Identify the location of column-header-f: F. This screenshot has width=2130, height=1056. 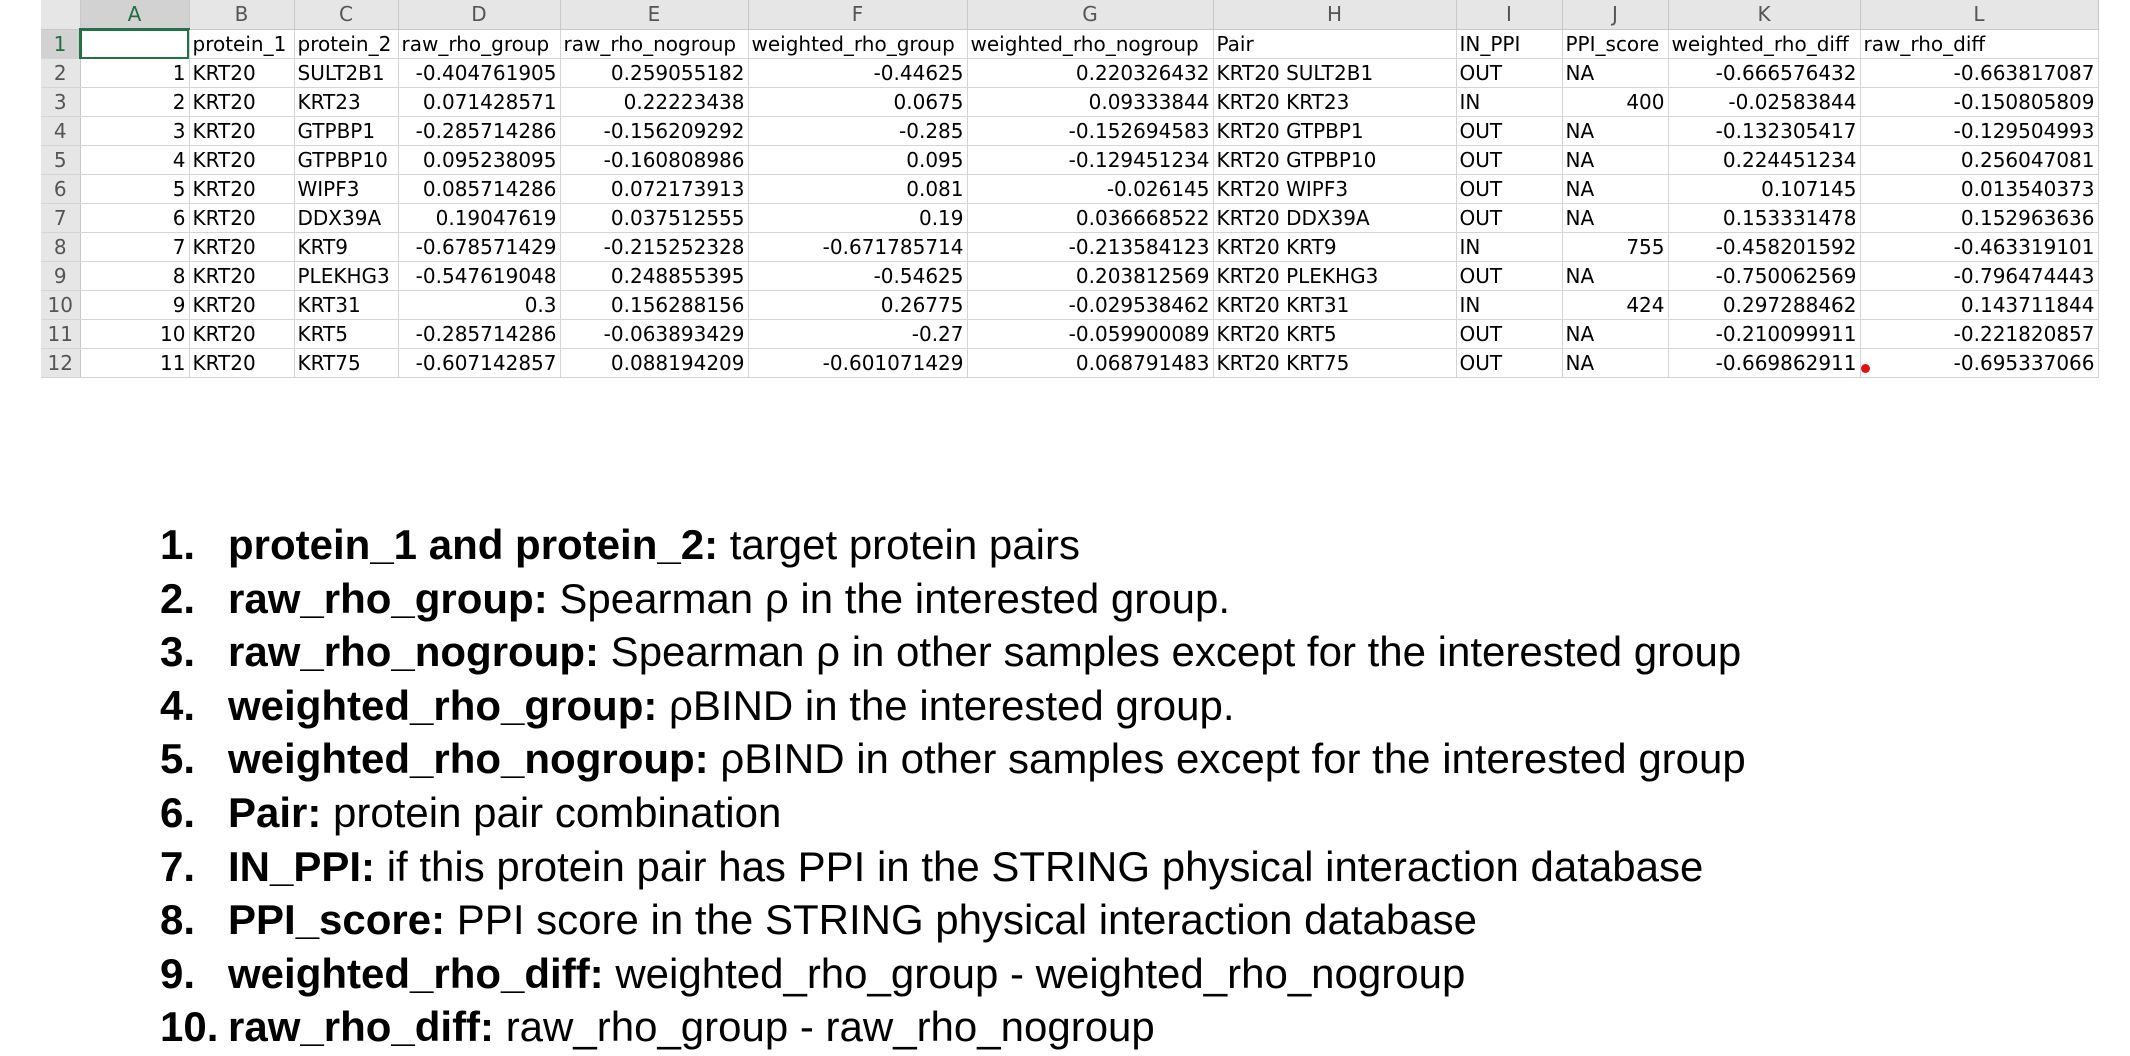
(858, 15).